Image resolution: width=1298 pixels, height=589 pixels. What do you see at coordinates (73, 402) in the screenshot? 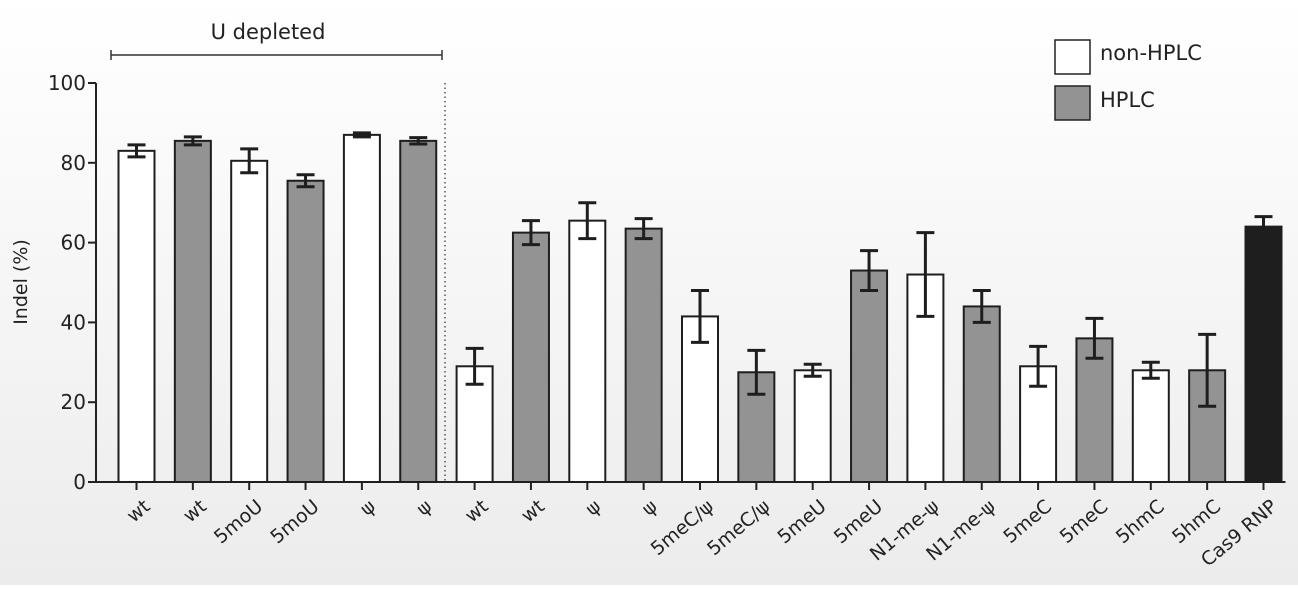
I see `y-tick-label: 20` at bounding box center [73, 402].